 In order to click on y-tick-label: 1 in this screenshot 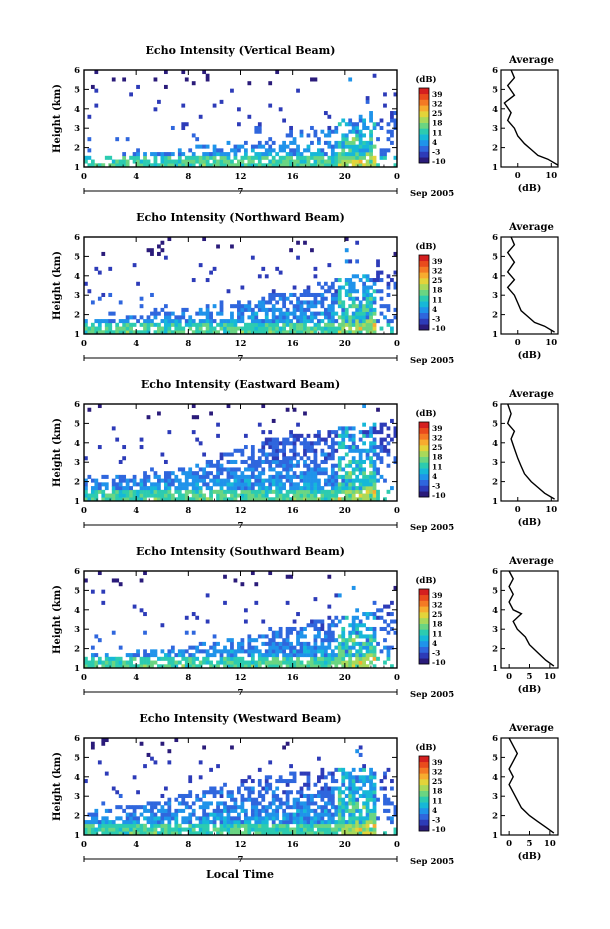, I will do `click(77, 335)`.